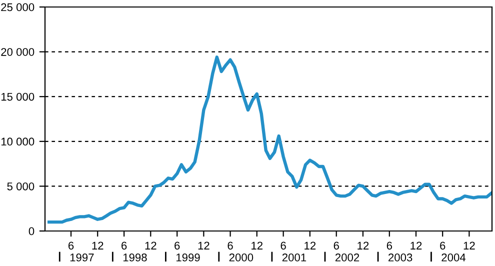  Describe the element at coordinates (17, 142) in the screenshot. I see `y-tick-label: 10 000` at that location.